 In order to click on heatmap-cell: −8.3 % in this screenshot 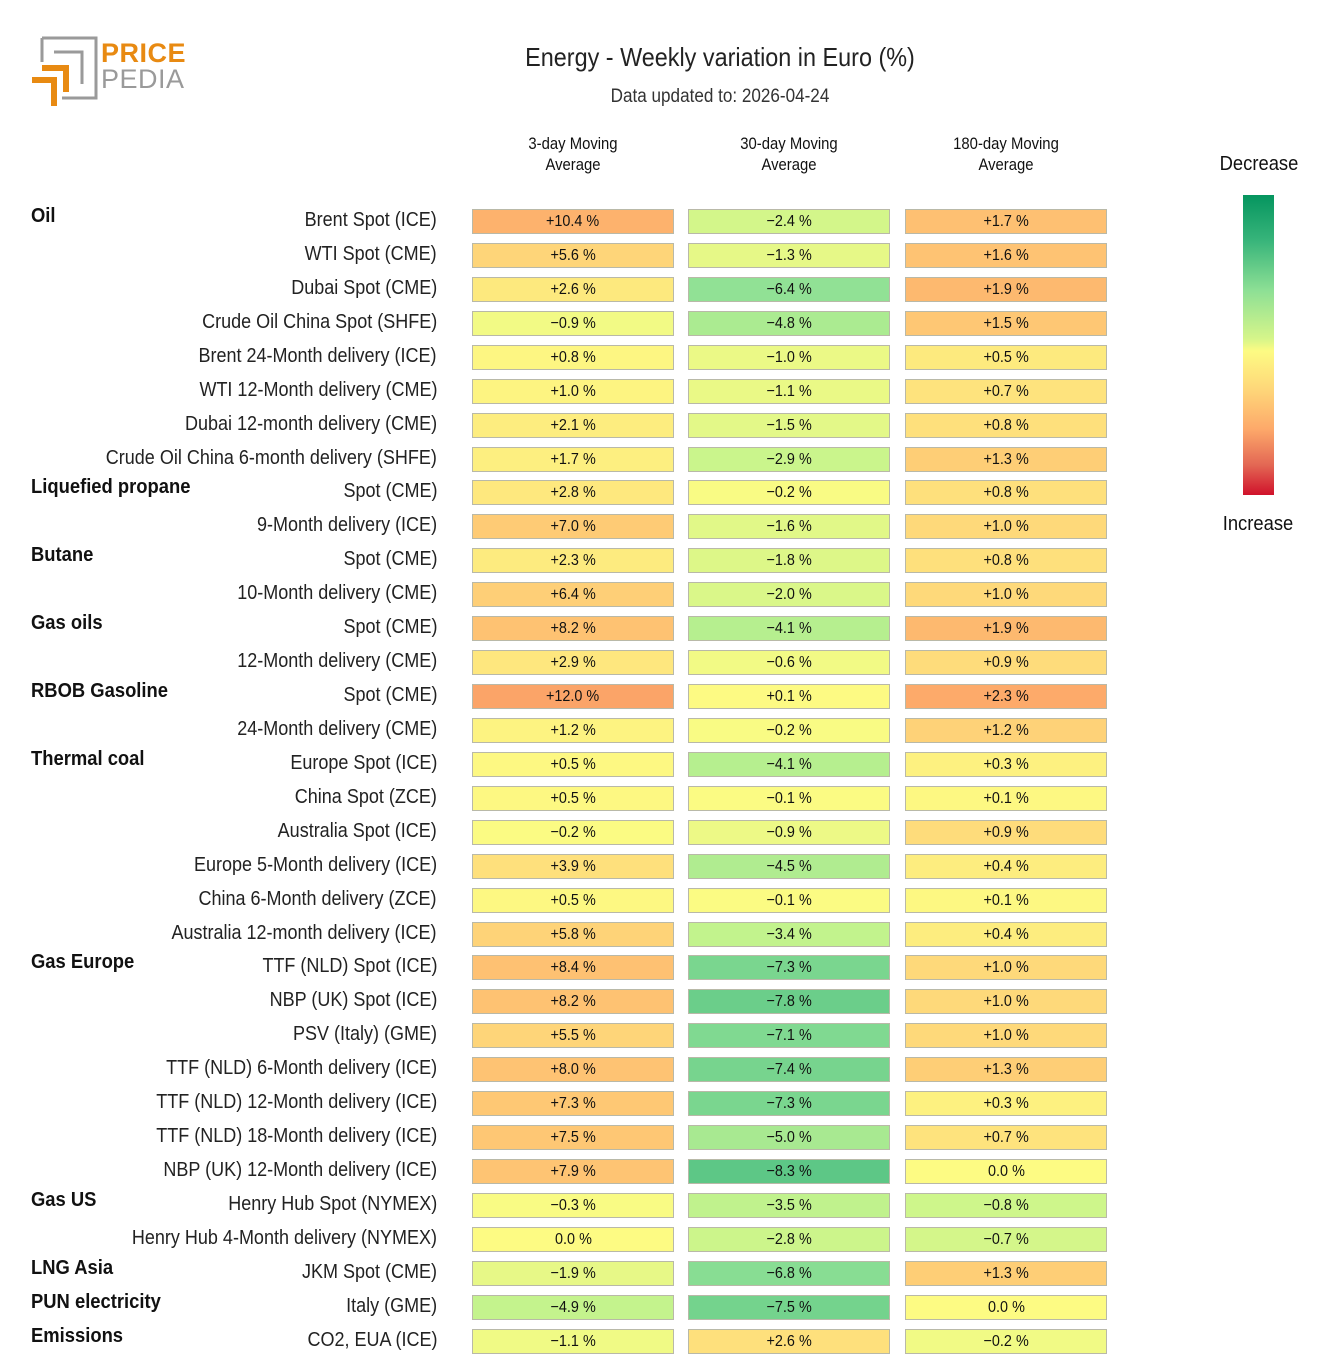, I will do `click(789, 1172)`.